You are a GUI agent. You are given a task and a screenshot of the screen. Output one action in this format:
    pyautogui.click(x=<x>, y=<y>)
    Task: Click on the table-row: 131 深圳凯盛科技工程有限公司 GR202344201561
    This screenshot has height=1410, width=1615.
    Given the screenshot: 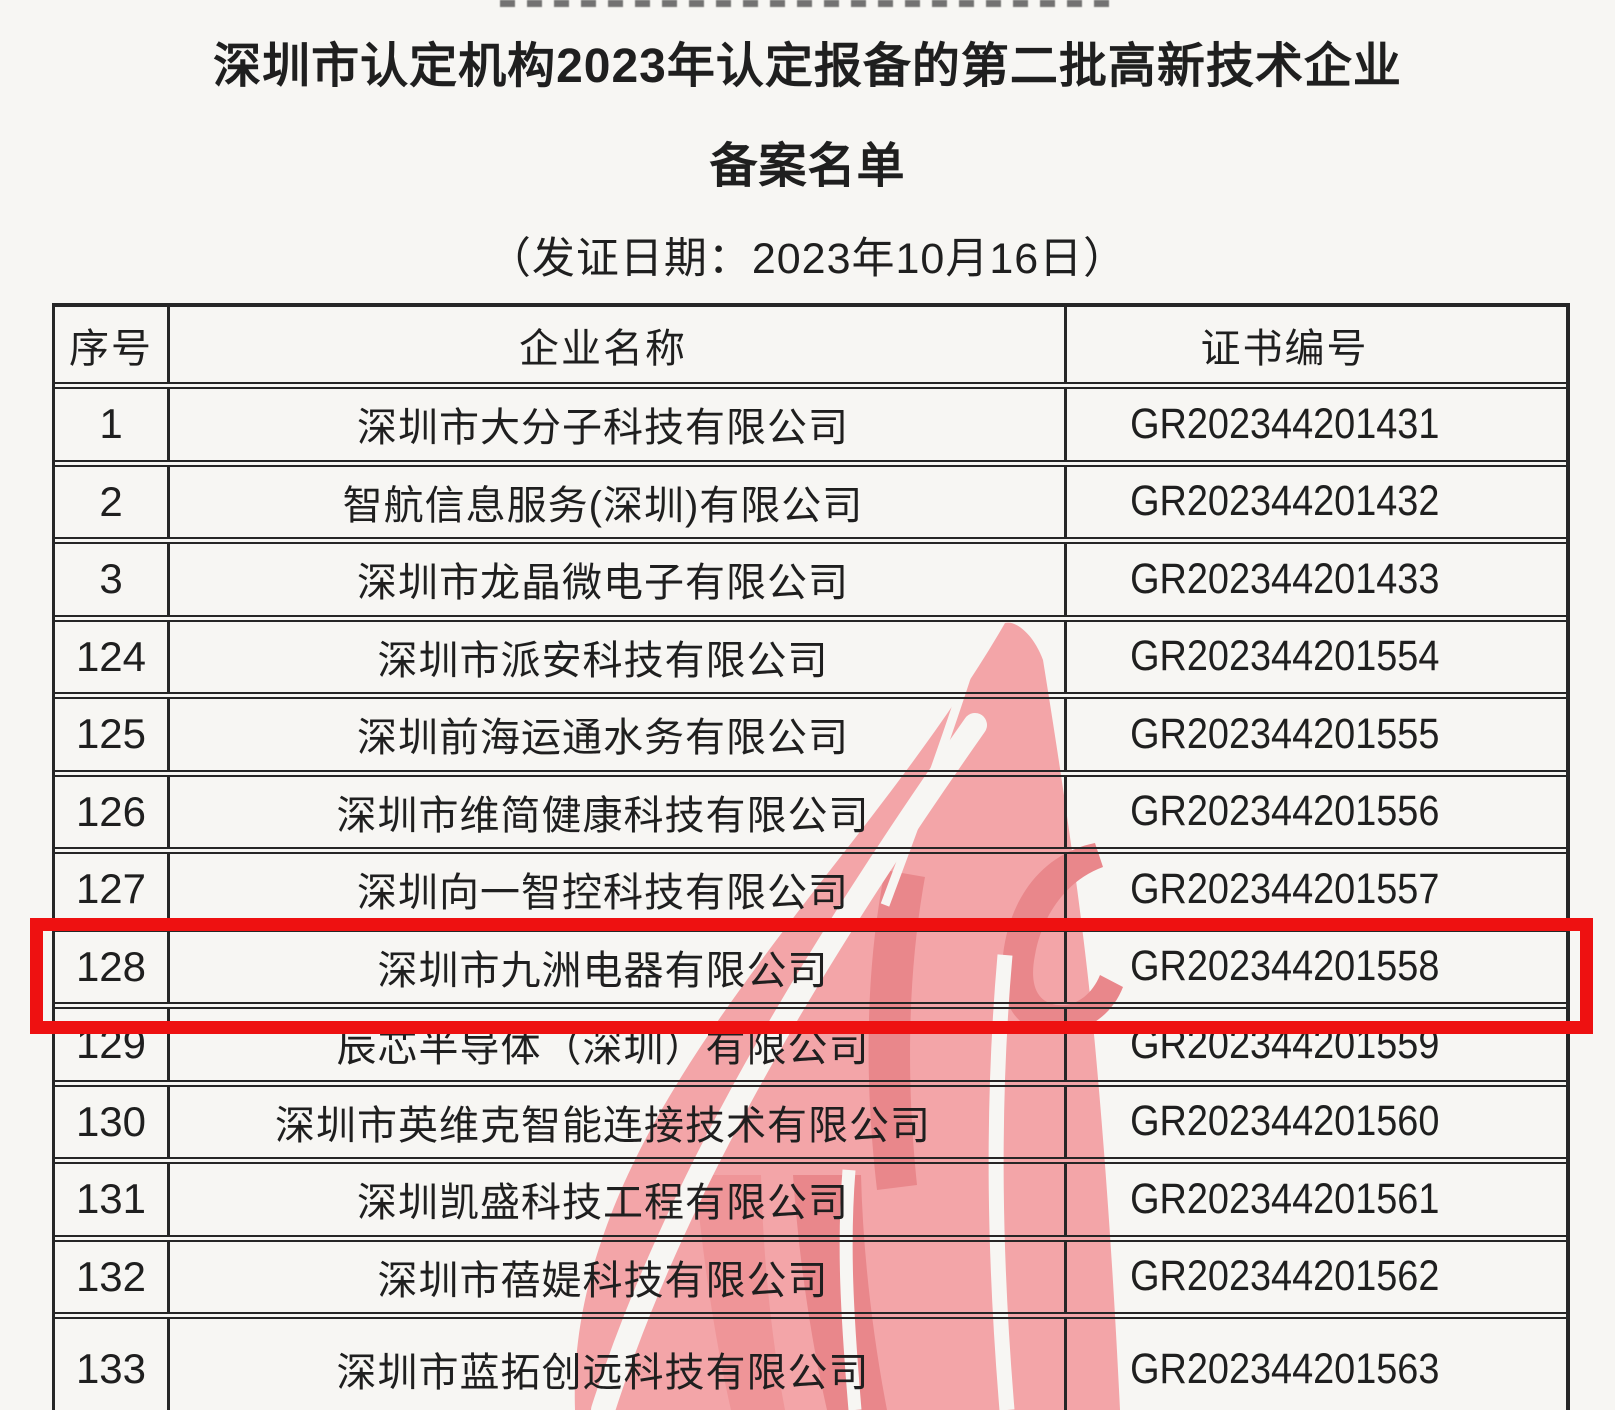 What is the action you would take?
    pyautogui.click(x=810, y=1203)
    